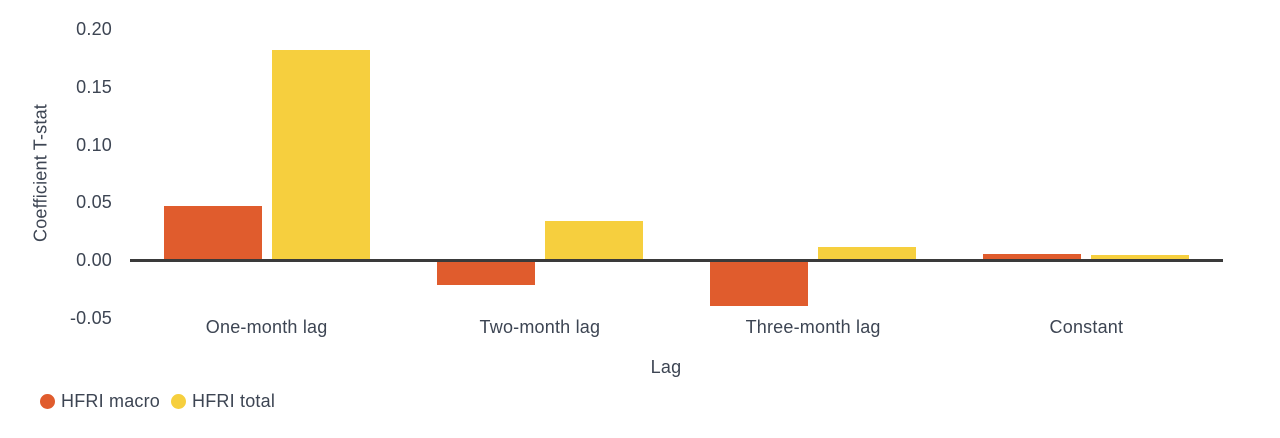 This screenshot has width=1280, height=438. What do you see at coordinates (759, 284) in the screenshot?
I see `bar-hfri-macro-three-month-lag` at bounding box center [759, 284].